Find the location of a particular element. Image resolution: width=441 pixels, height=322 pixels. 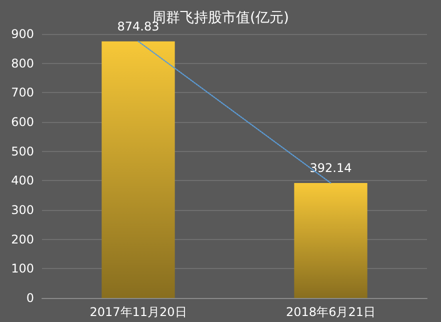

y-tick-label: 900 is located at coordinates (22, 34).